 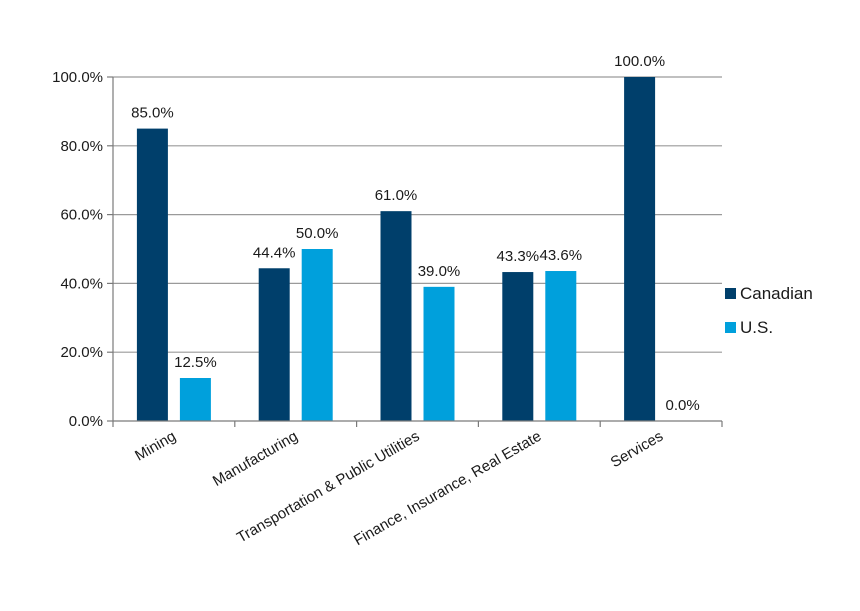 I want to click on y-axis-ticks: 0.0% 20.0% 40.0% 60.0% 80.0% 100.0%, so click(x=82, y=249).